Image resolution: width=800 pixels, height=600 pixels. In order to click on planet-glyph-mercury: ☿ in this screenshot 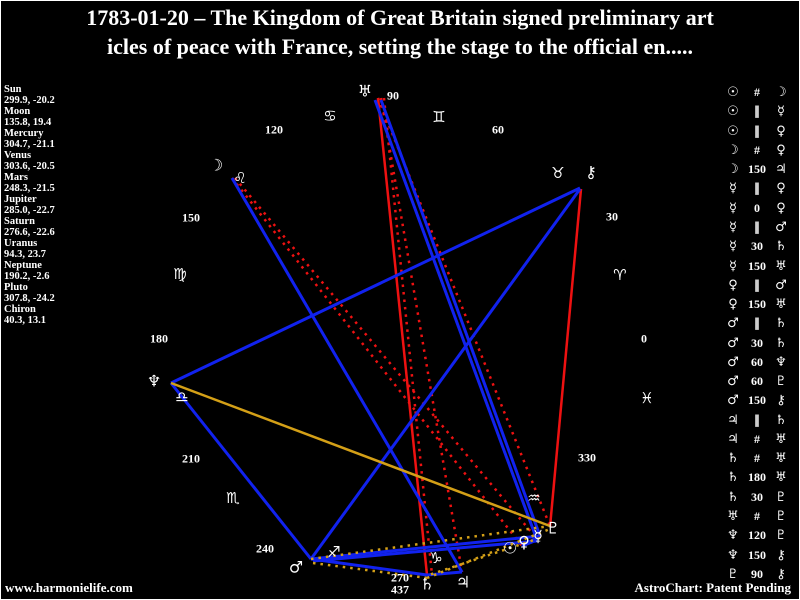, I will do `click(538, 536)`.